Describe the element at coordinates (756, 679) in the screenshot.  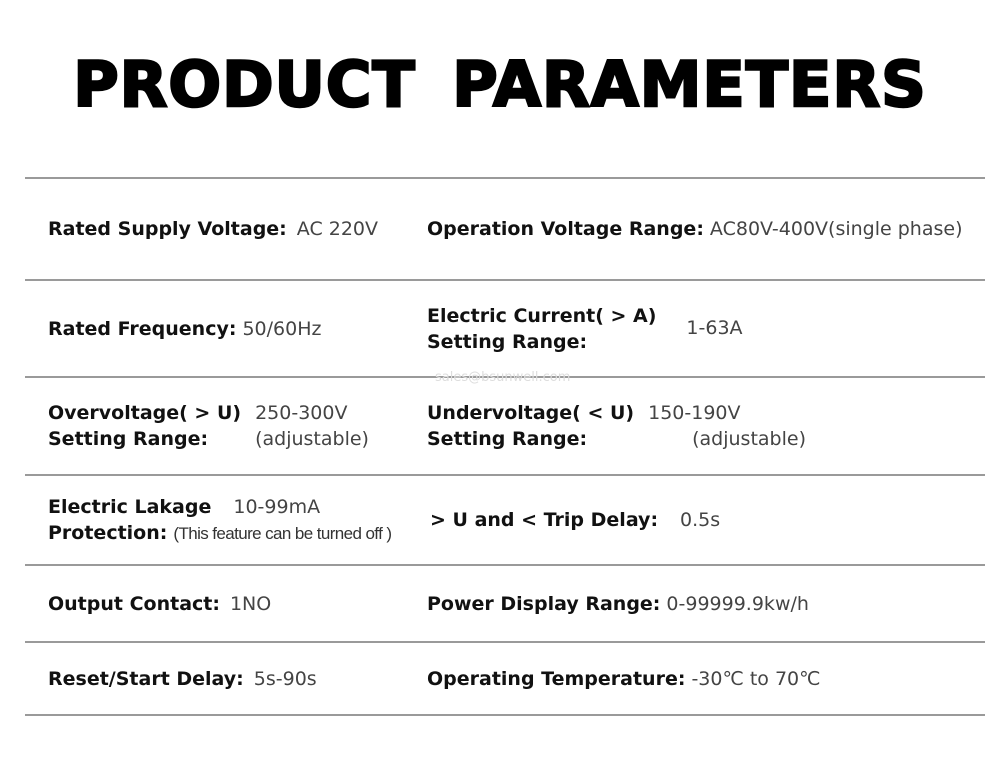
I see `operating-temperature-value: -30℃ to 70℃` at that location.